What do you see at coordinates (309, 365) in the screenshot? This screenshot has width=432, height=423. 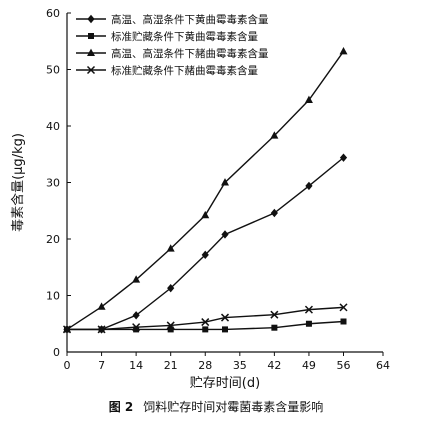 I see `x-tick-label: 49` at bounding box center [309, 365].